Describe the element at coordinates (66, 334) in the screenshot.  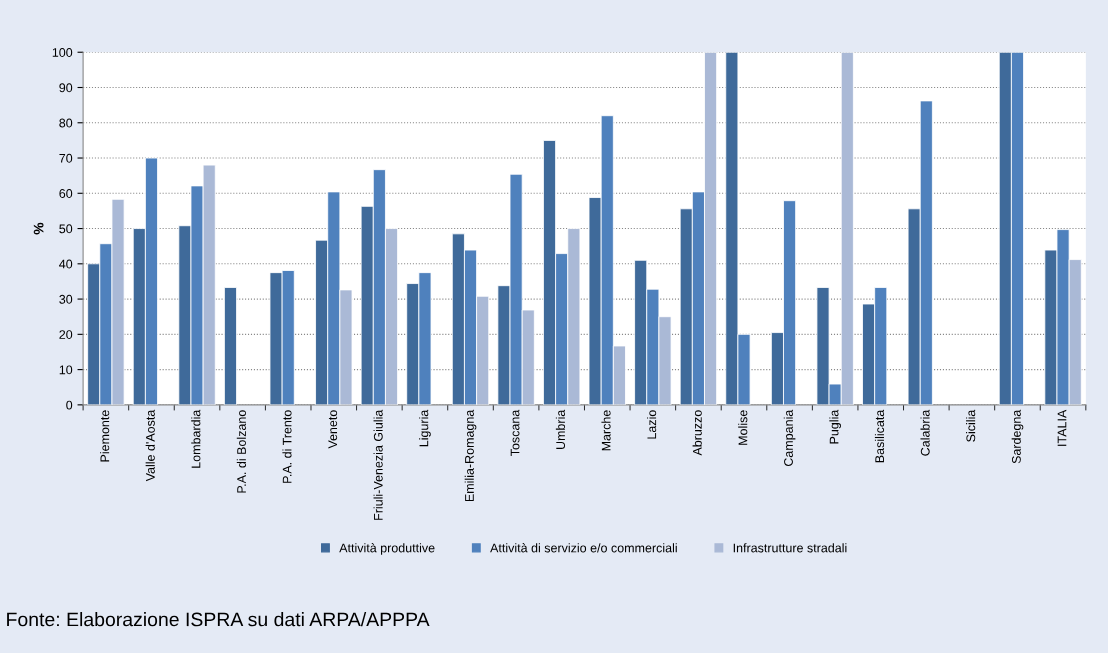
I see `y-tick-label: 20` at that location.